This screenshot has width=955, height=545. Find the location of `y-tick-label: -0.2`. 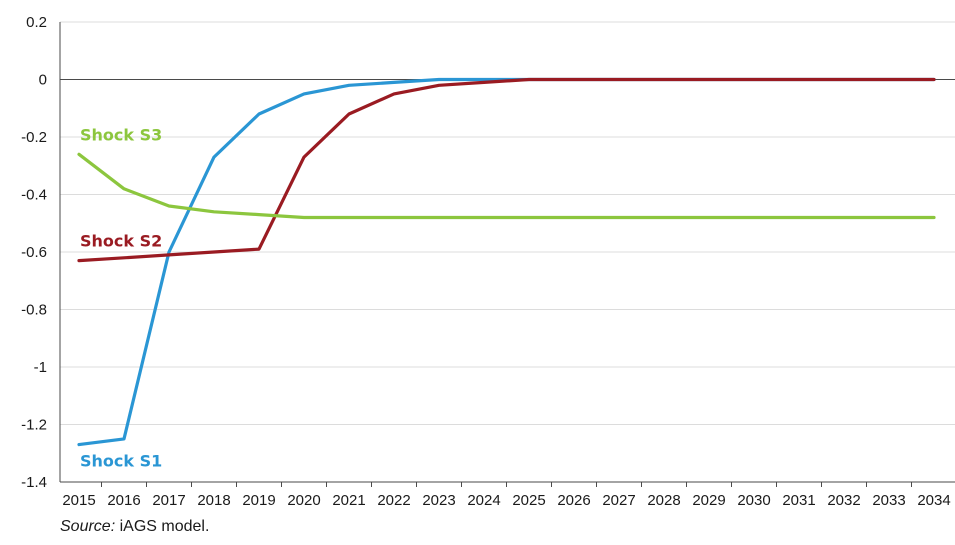

y-tick-label: -0.2 is located at coordinates (34, 137).